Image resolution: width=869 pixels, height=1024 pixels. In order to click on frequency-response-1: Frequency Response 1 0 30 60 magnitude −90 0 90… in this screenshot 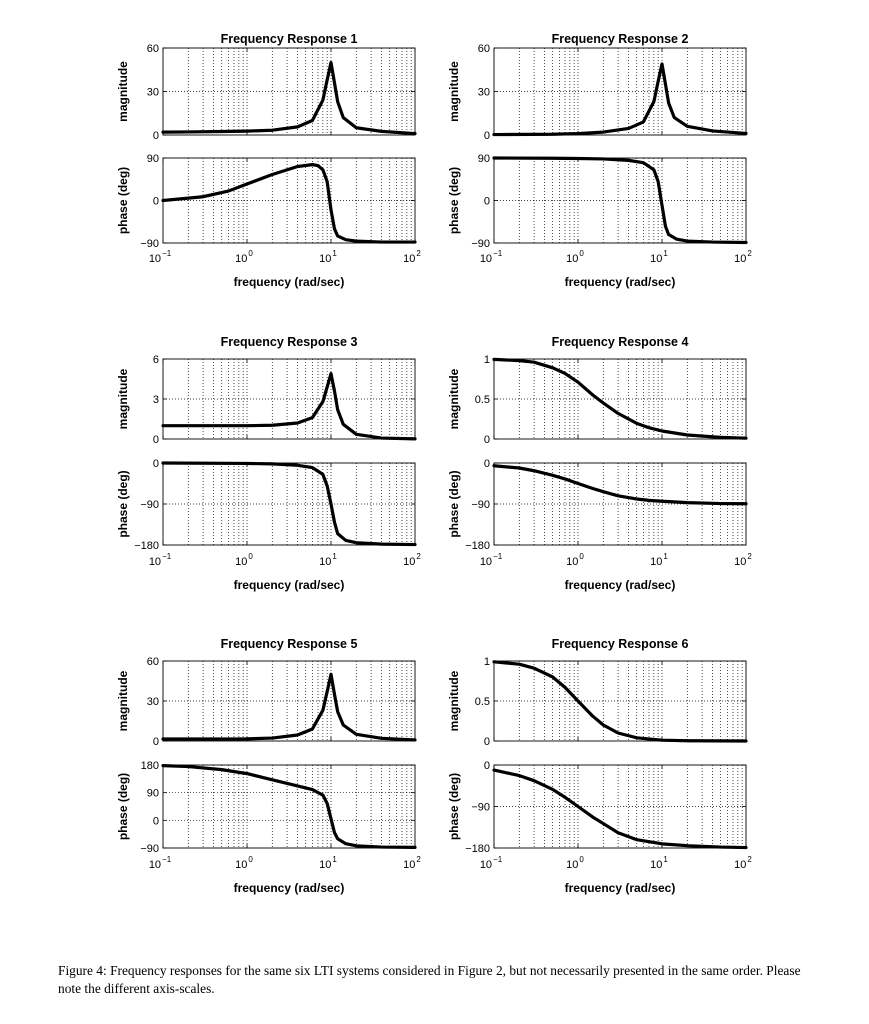, I will do `click(268, 160)`.